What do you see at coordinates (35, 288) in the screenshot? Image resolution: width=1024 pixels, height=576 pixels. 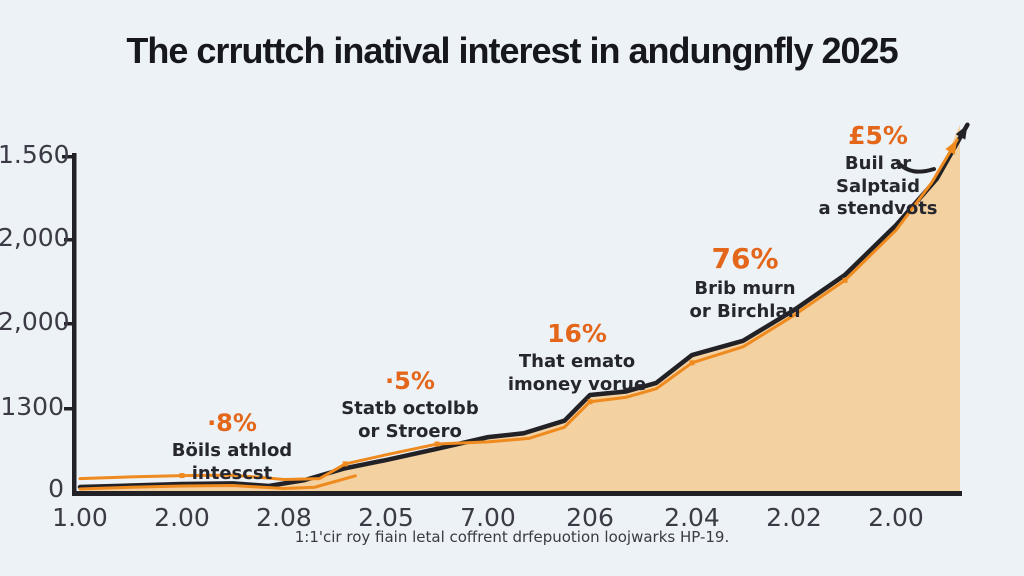 I see `y-axis-labels: 1.560 2,000 2,000 1300 0` at bounding box center [35, 288].